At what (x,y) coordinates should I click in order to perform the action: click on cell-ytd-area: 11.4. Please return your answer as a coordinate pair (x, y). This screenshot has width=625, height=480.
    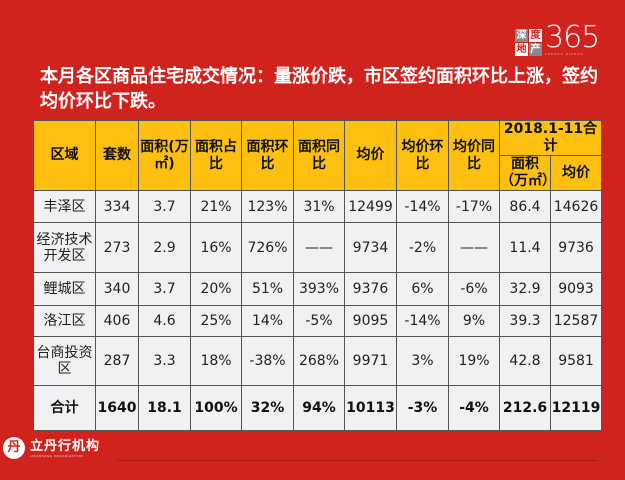
    Looking at the image, I should click on (525, 247).